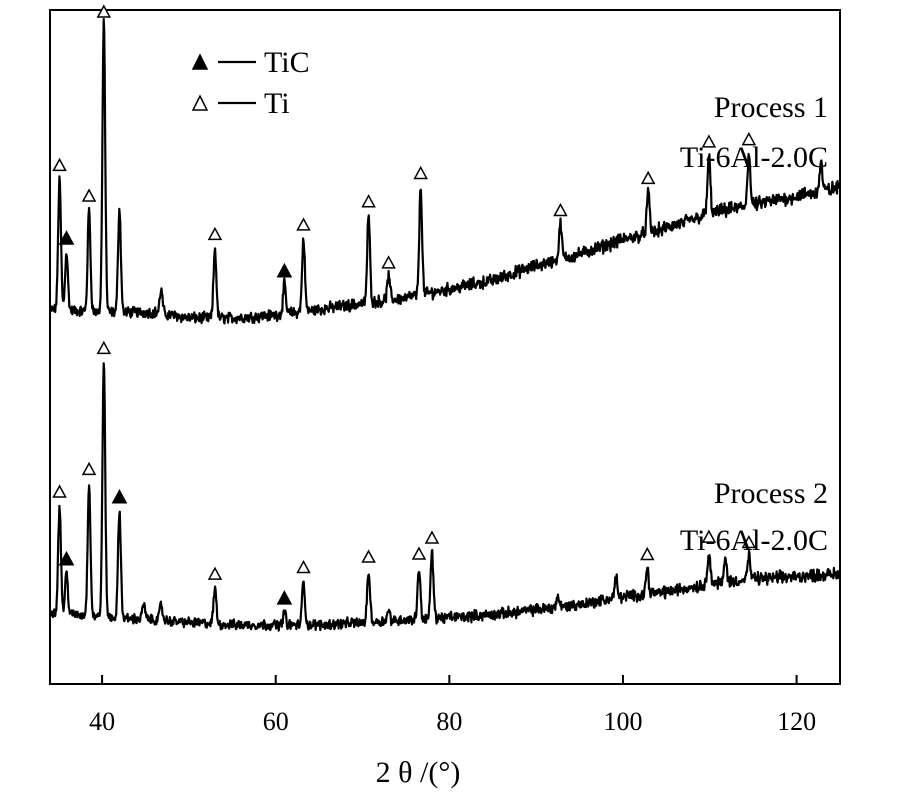 The width and height of the screenshot is (906, 798). What do you see at coordinates (276, 721) in the screenshot?
I see `x-tick-label: 60` at bounding box center [276, 721].